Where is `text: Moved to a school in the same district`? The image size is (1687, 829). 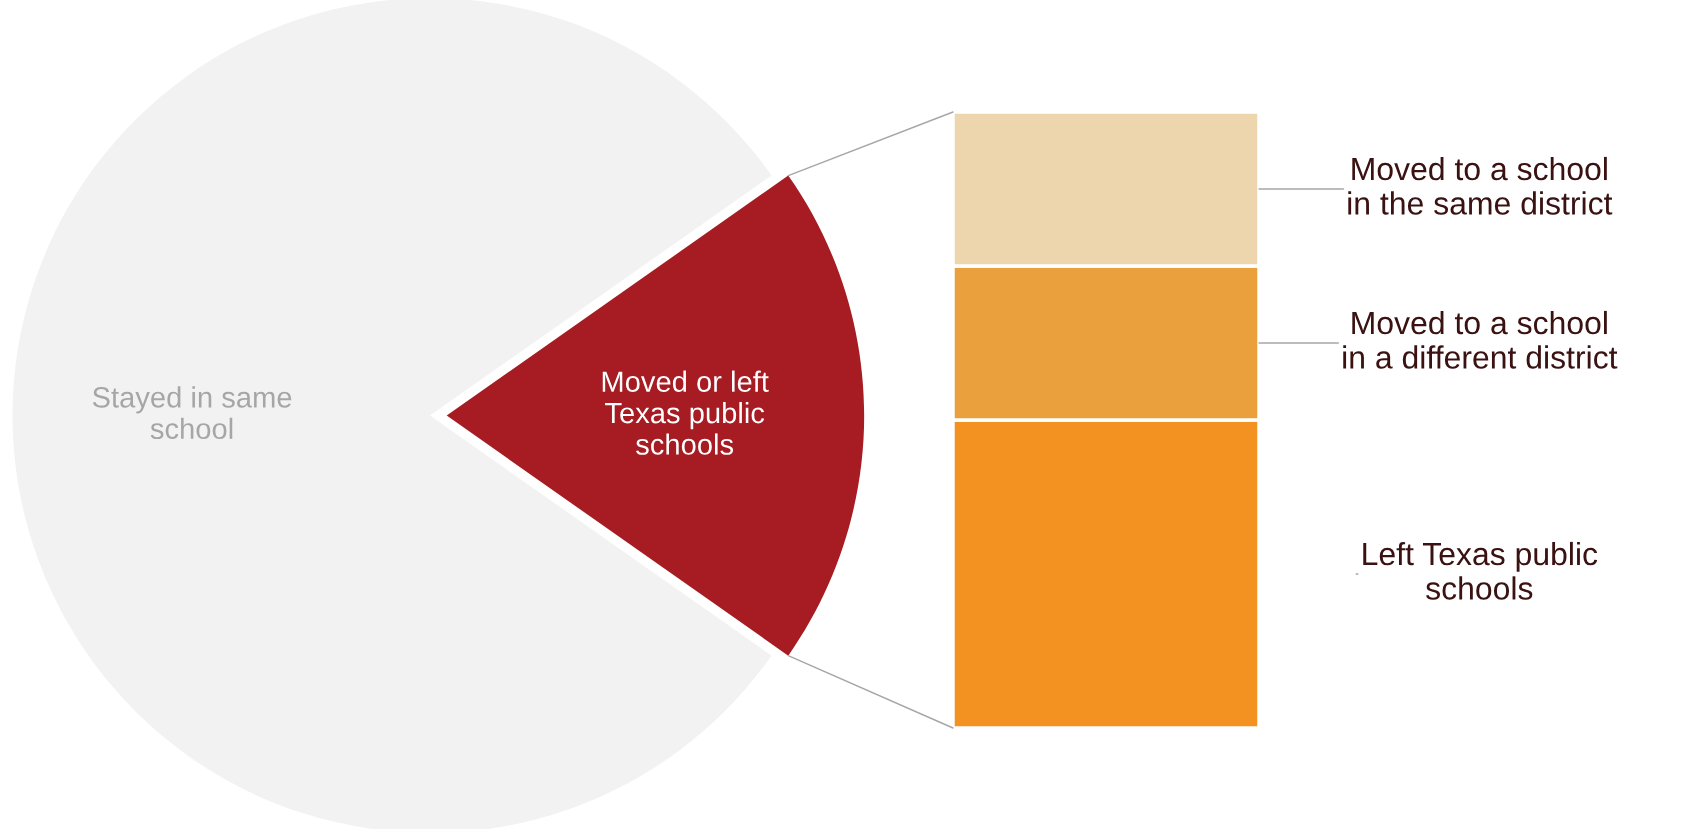
text: Moved to a school in the same district is located at coordinates (1480, 185).